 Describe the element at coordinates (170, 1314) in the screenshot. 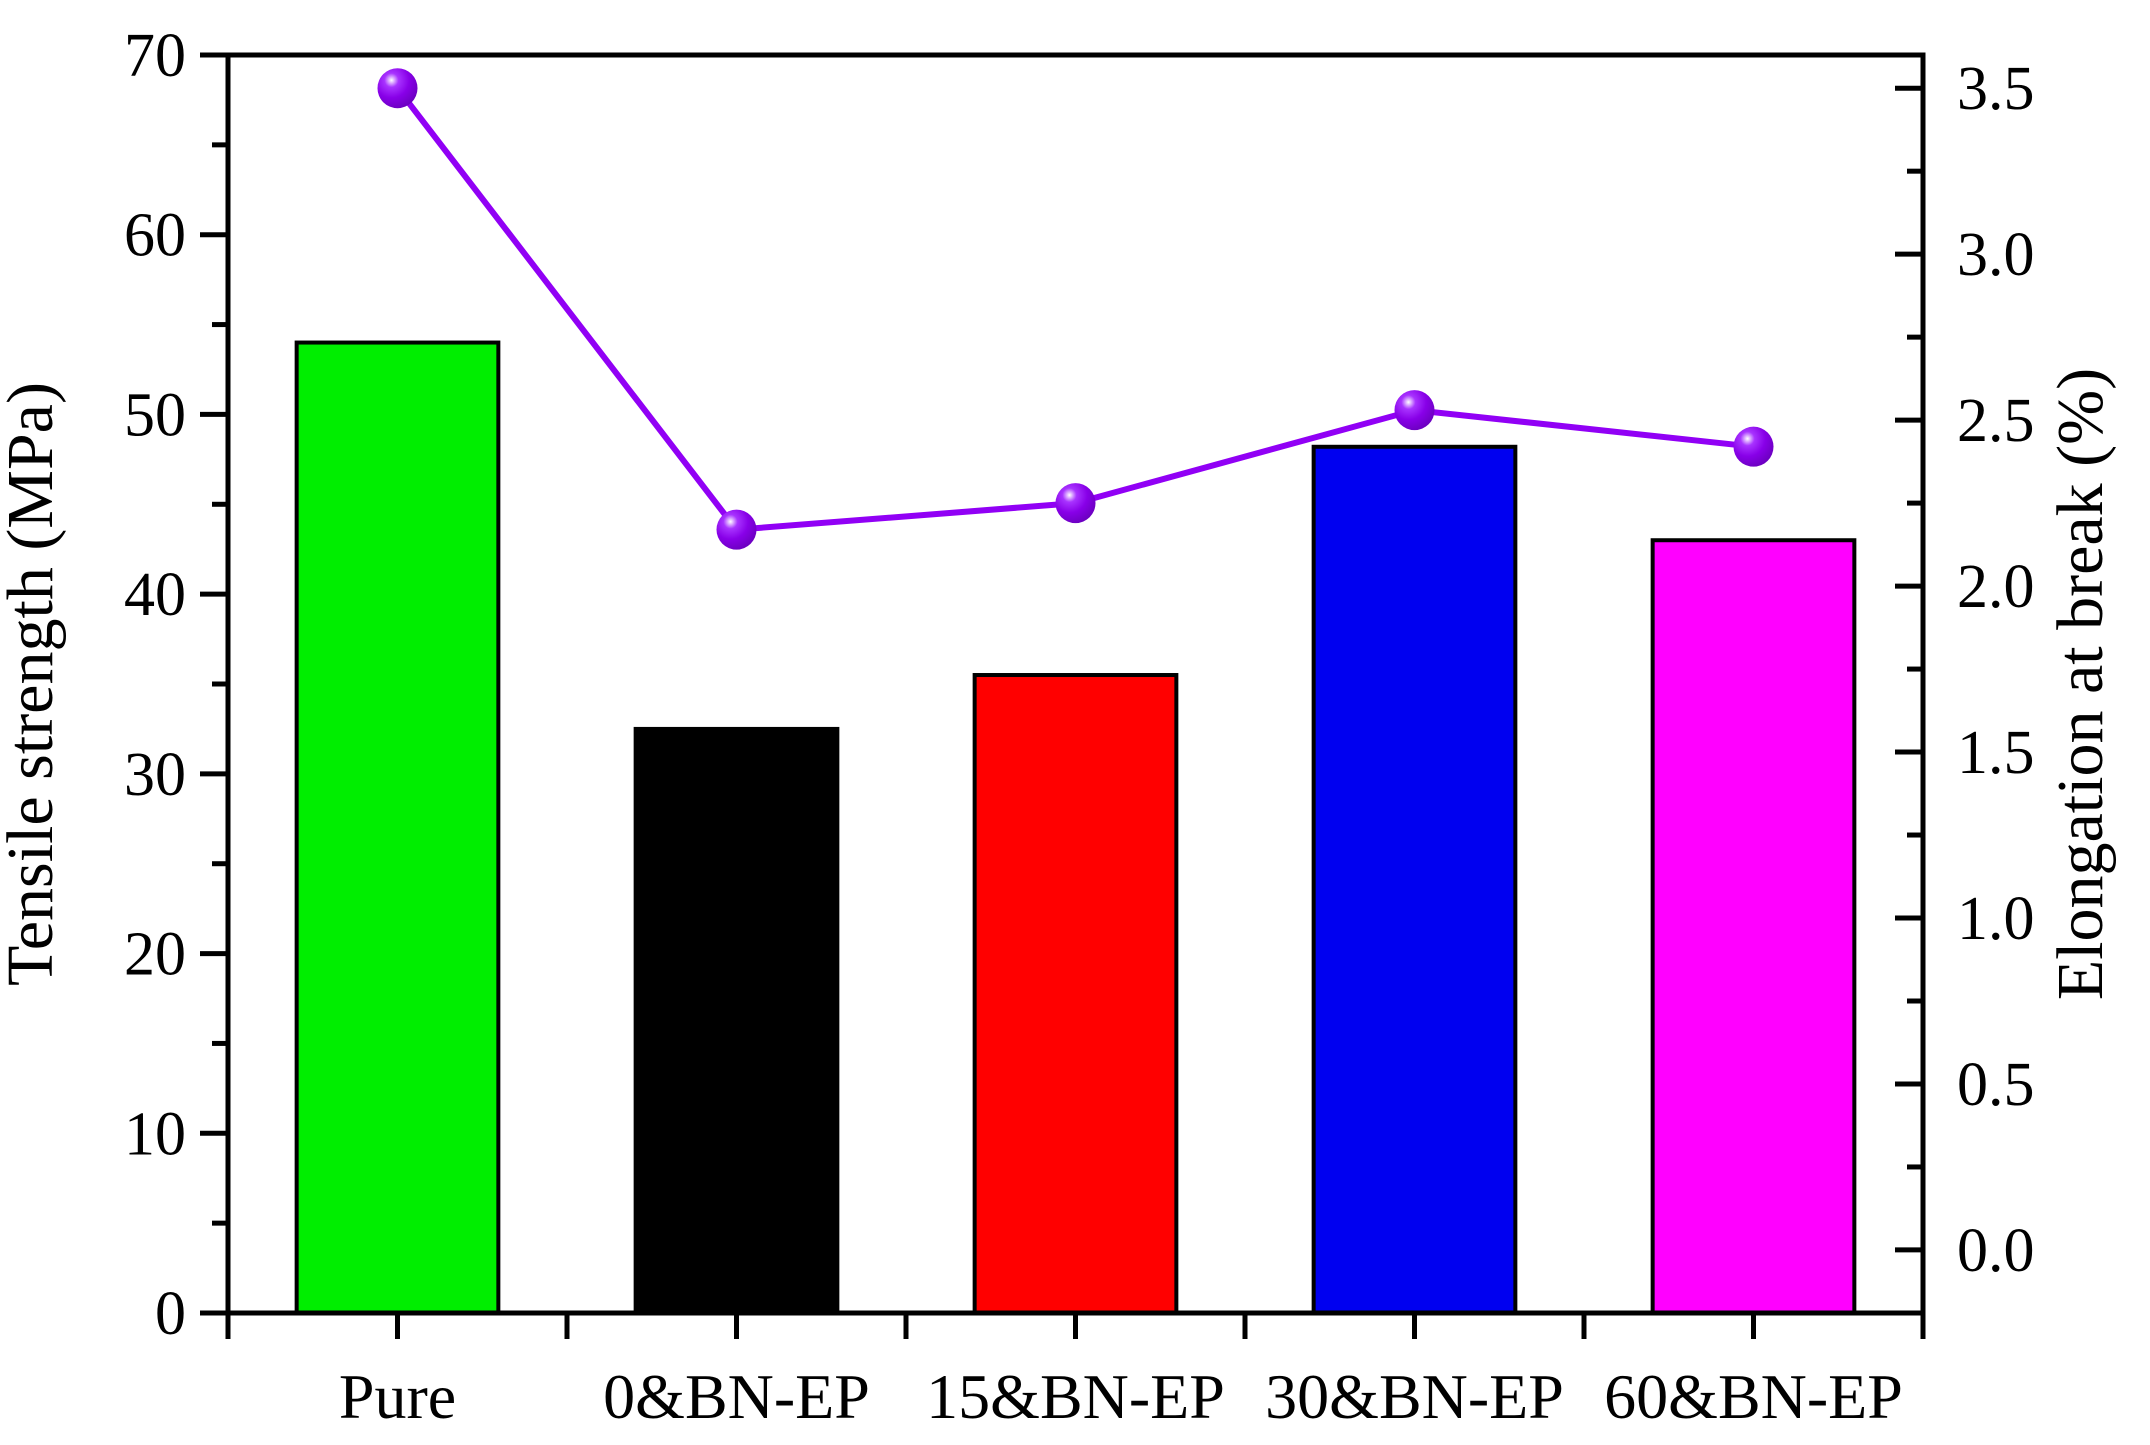

I see `left-tick-label: 0` at that location.